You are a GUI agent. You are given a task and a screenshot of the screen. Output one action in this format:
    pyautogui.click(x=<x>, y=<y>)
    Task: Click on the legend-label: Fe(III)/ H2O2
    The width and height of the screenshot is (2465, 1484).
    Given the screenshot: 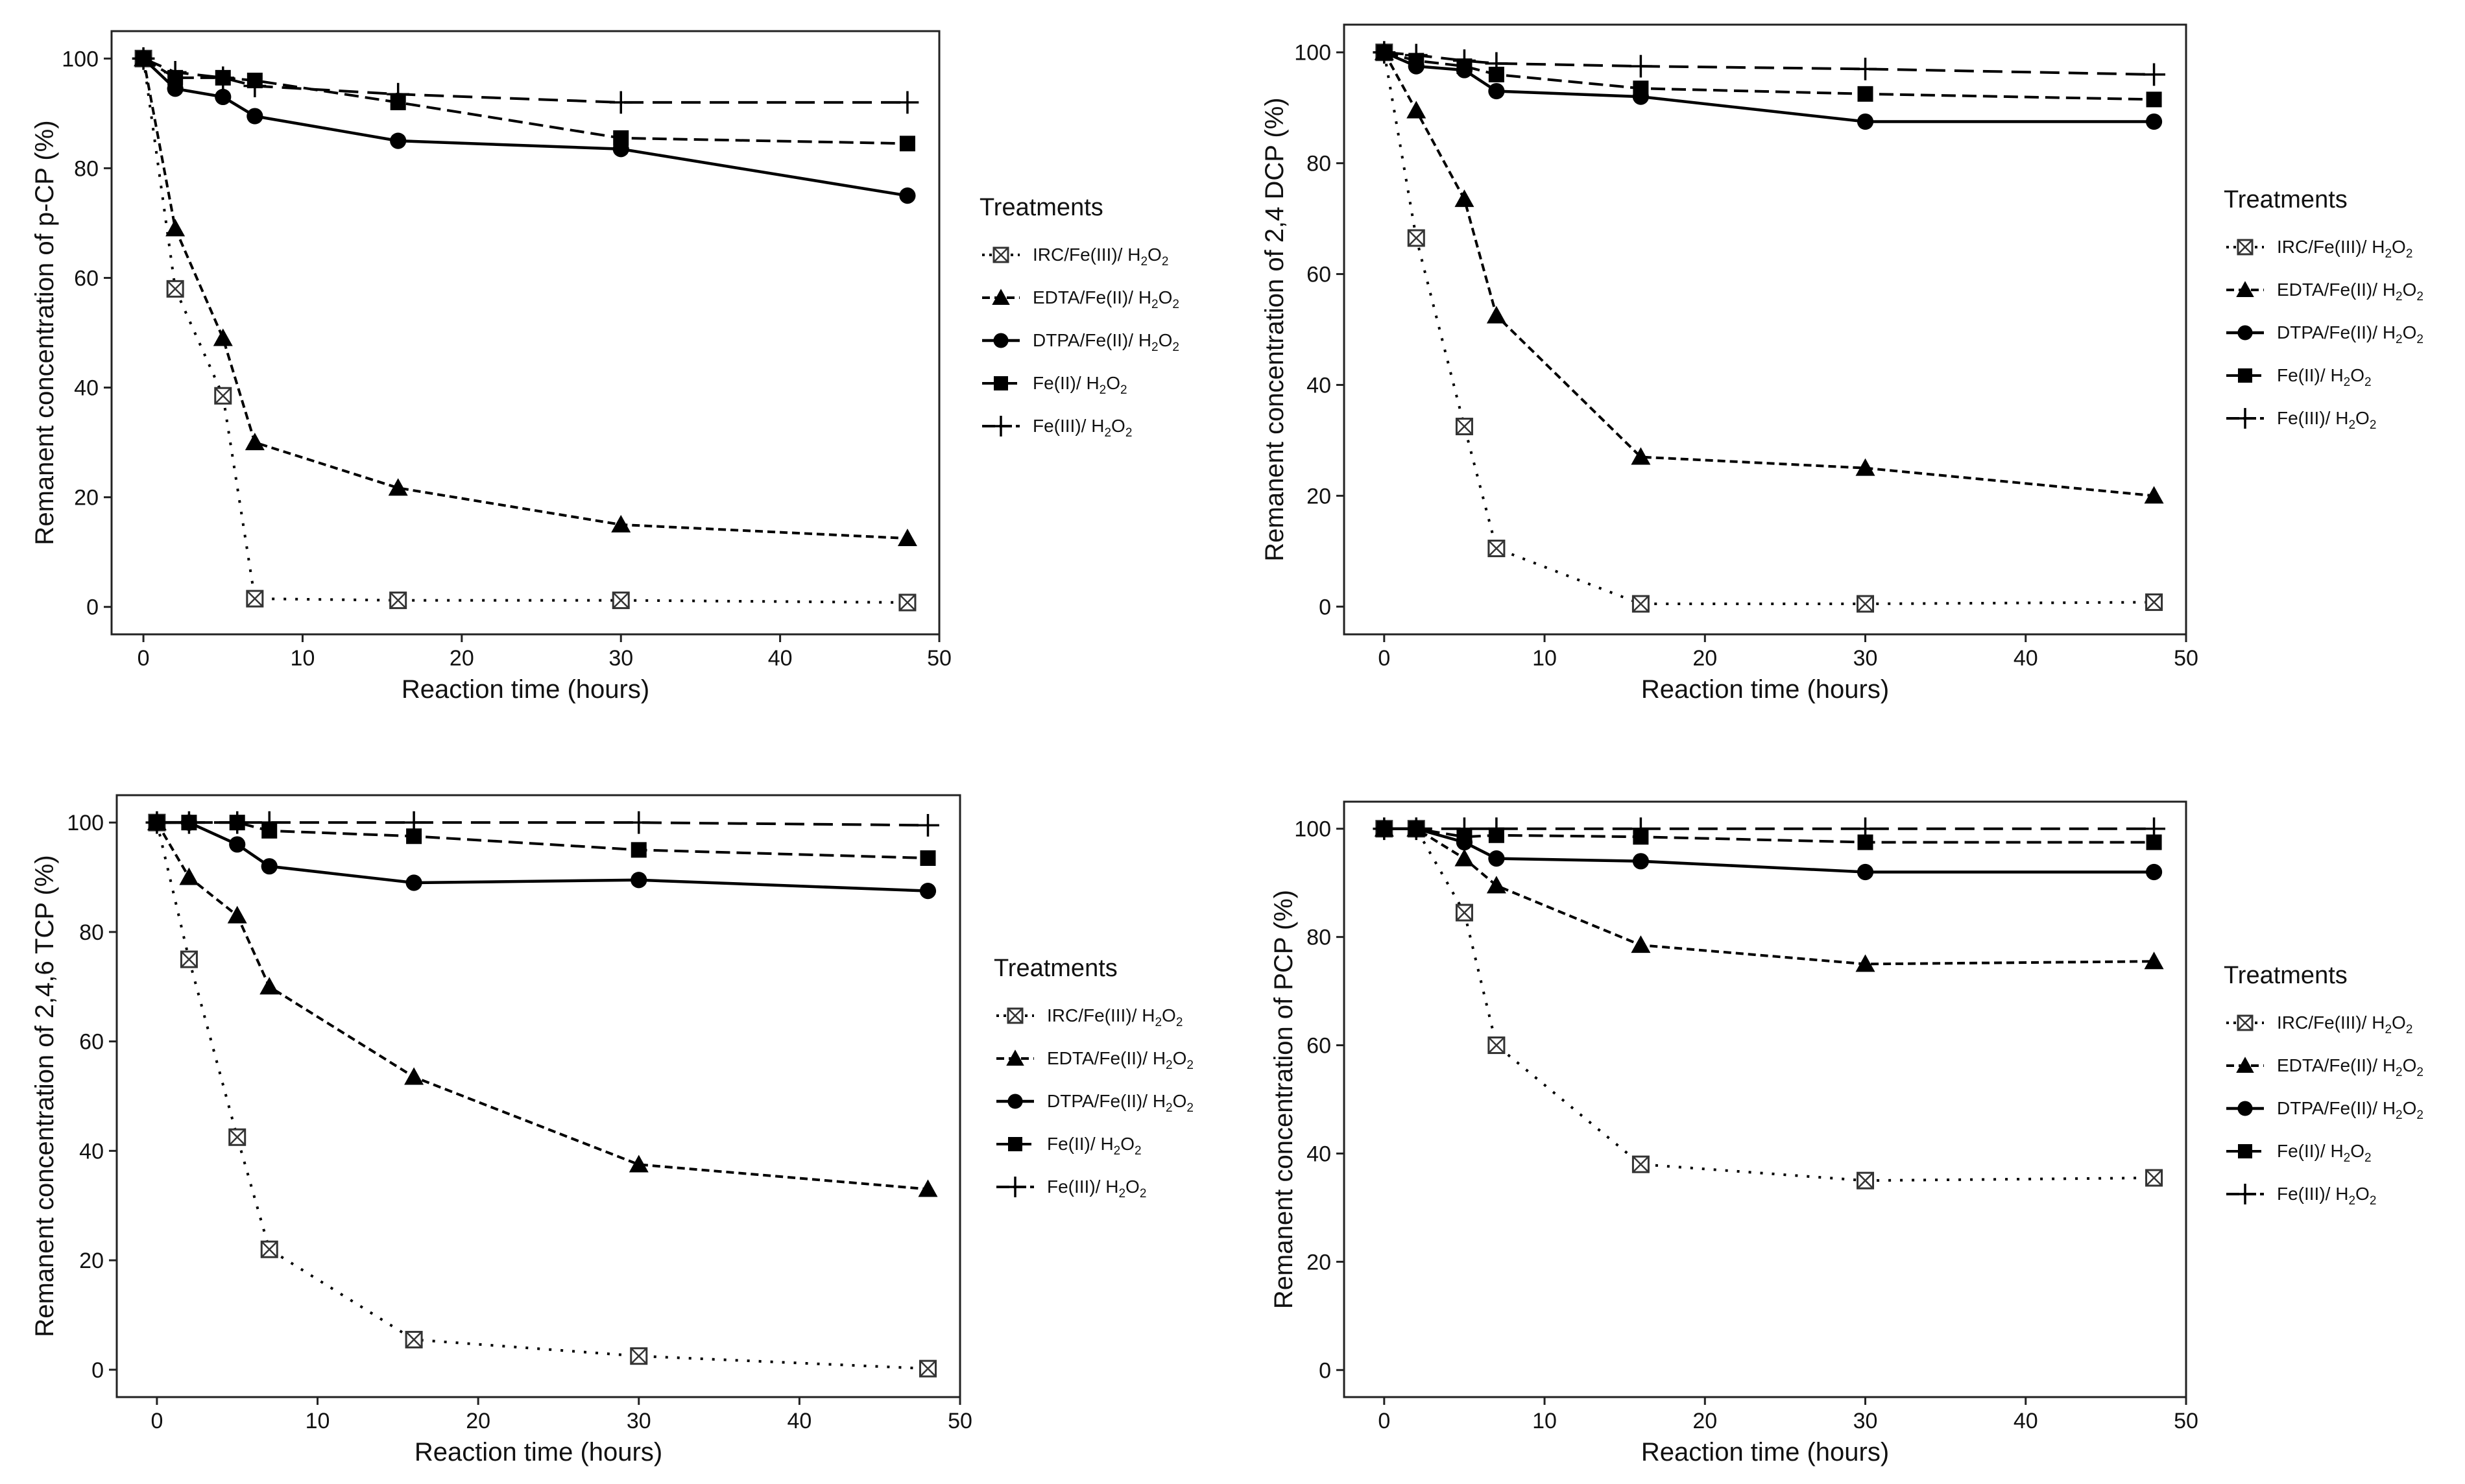 What is the action you would take?
    pyautogui.click(x=1082, y=428)
    